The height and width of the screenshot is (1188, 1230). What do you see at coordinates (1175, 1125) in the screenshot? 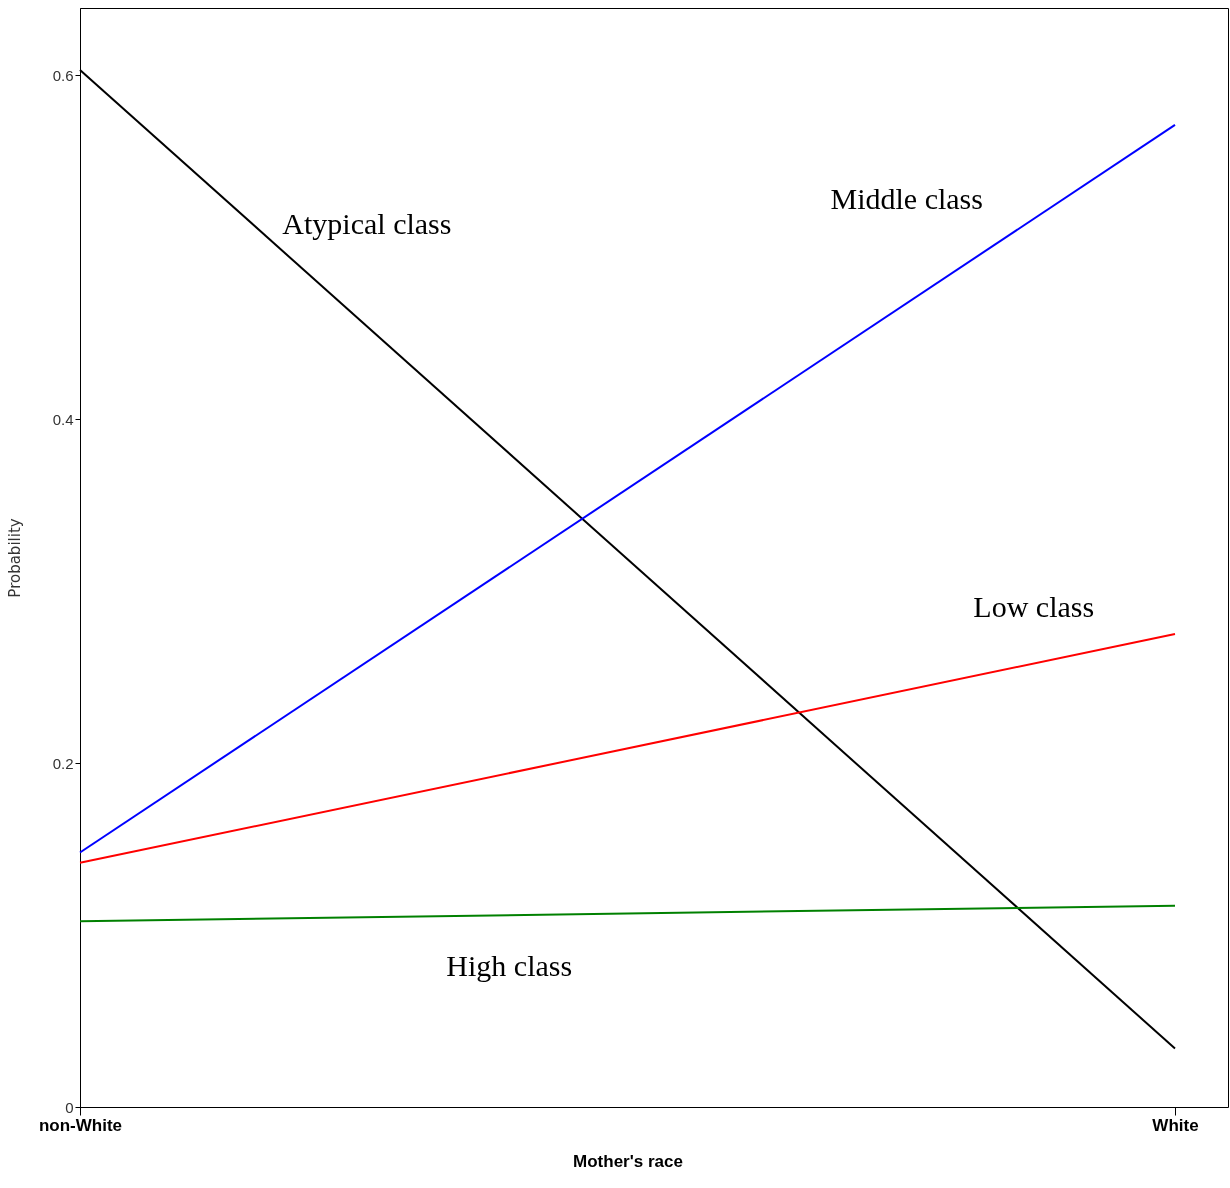
I see `x-tick-label: White` at bounding box center [1175, 1125].